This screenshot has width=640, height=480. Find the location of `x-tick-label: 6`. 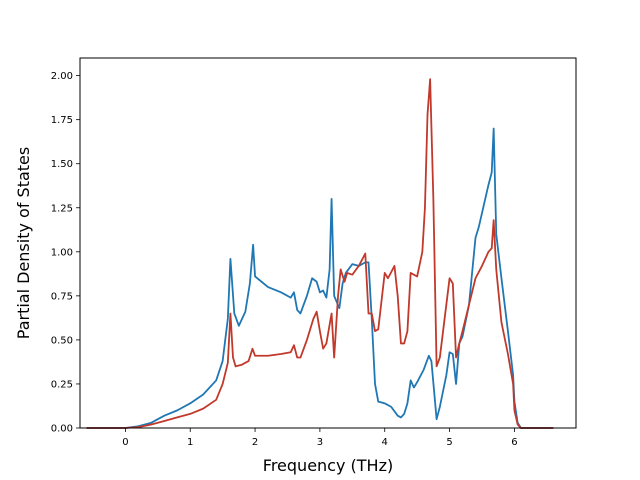

x-tick-label: 6 is located at coordinates (514, 442).